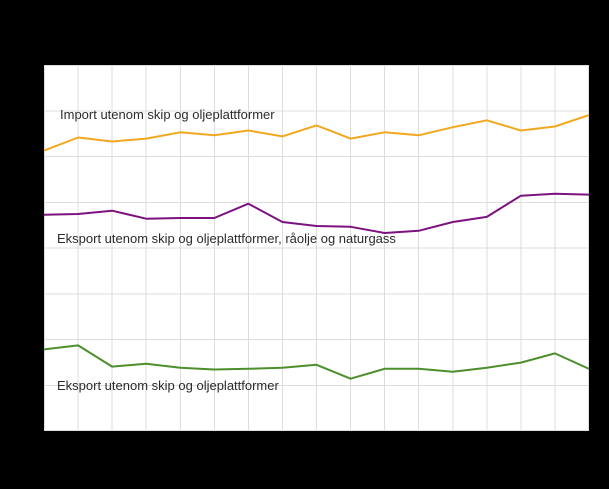  I want to click on series-label-import: Import utenom skip og oljeplattformer, so click(167, 114).